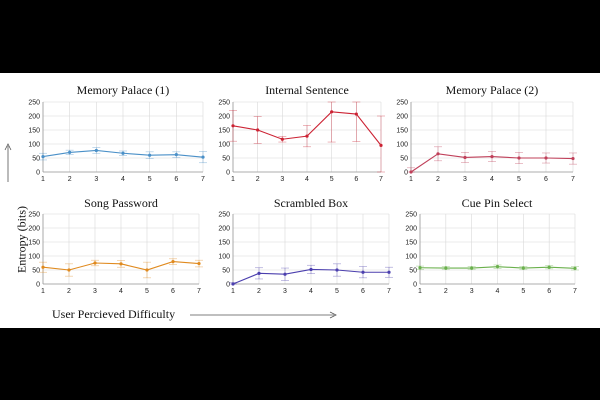 The height and width of the screenshot is (400, 600). I want to click on chart-title: Scrambled Box, so click(311, 203).